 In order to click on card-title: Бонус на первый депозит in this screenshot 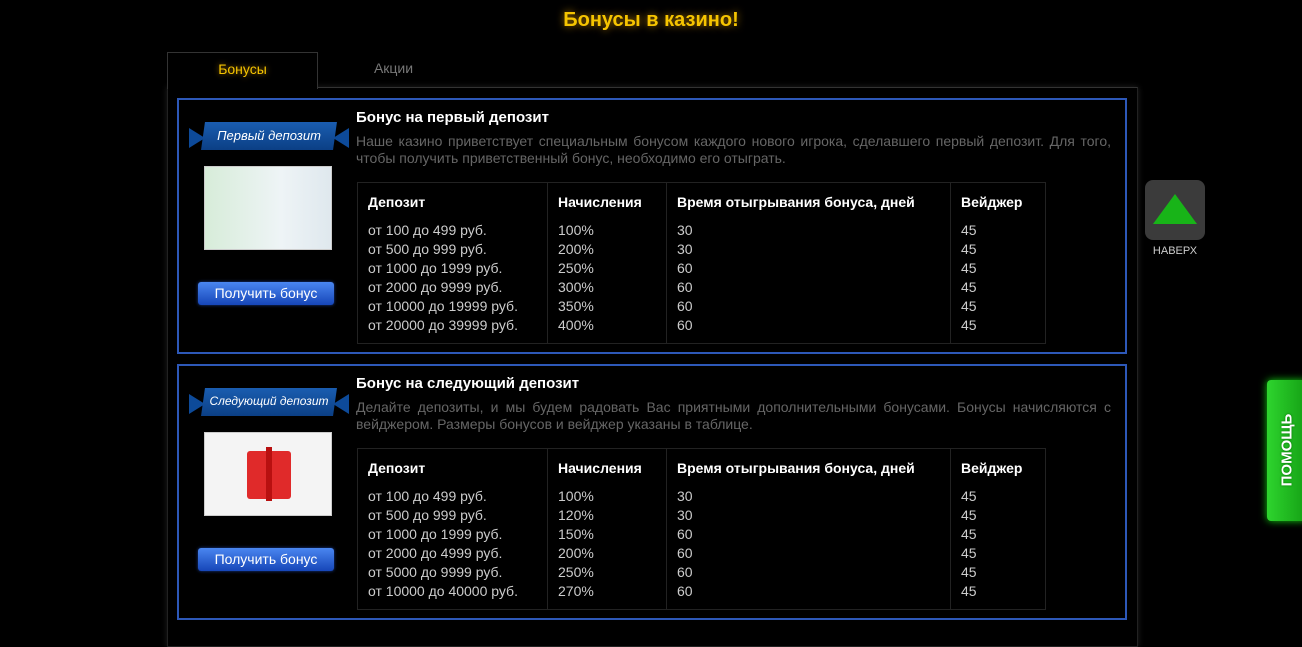, I will do `click(452, 117)`.